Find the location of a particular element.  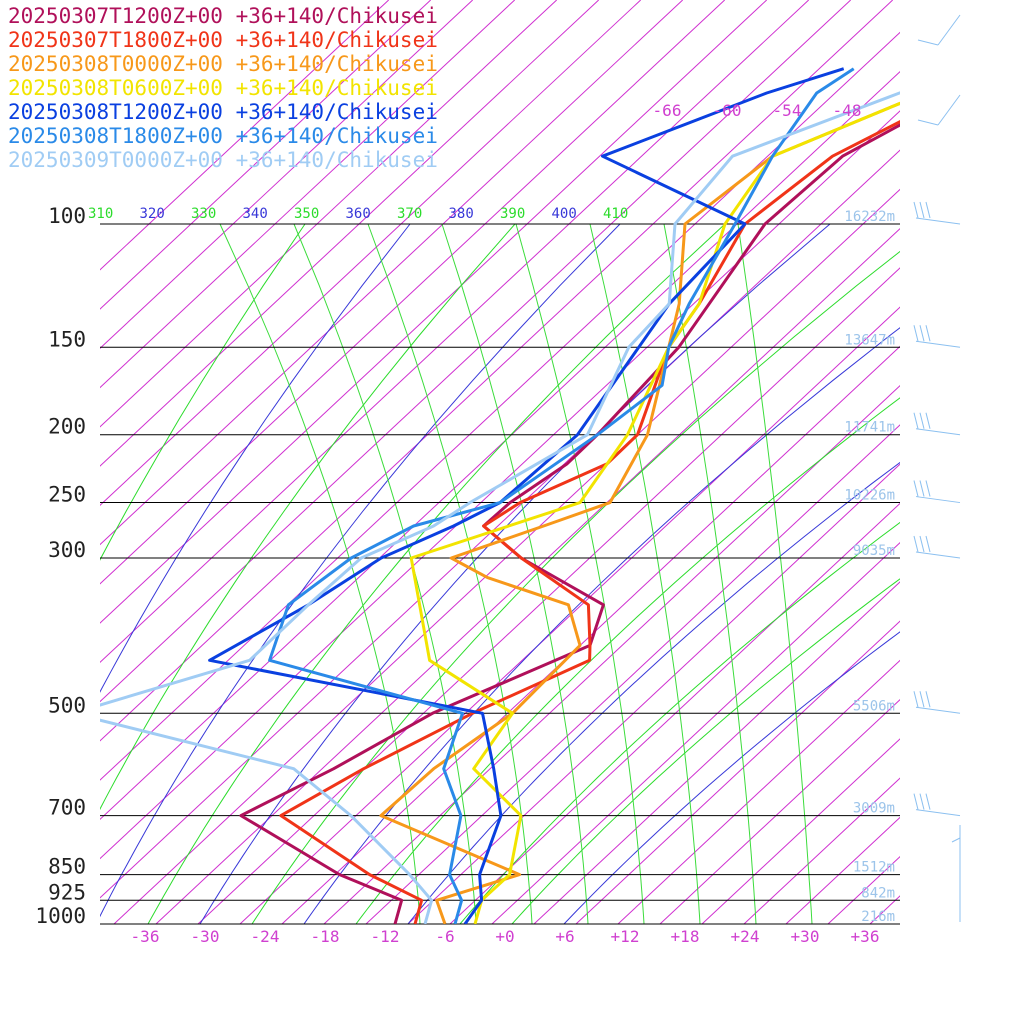

x-tick-label: -12 is located at coordinates (385, 936).